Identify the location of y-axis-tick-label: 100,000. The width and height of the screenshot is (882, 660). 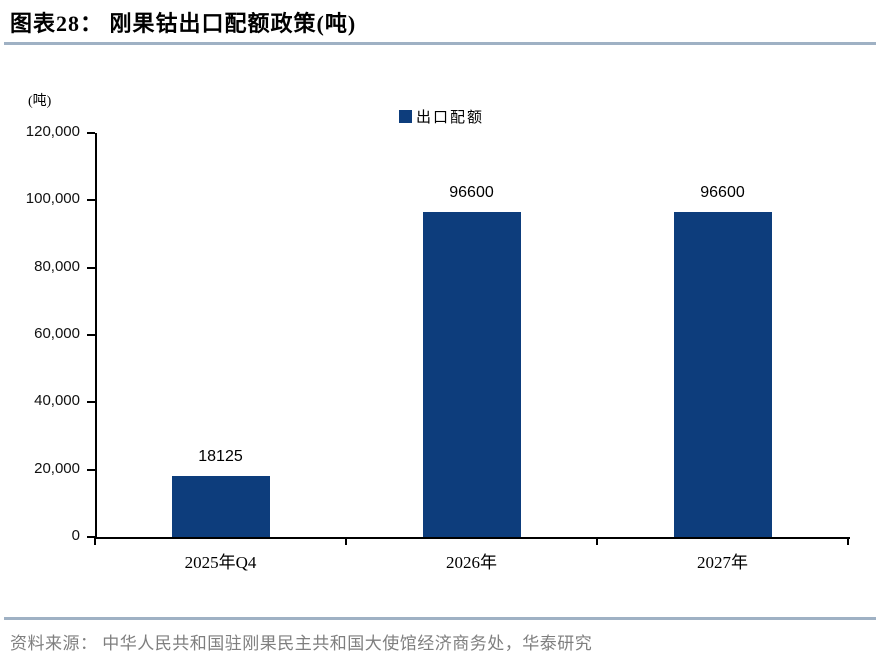
(52, 199).